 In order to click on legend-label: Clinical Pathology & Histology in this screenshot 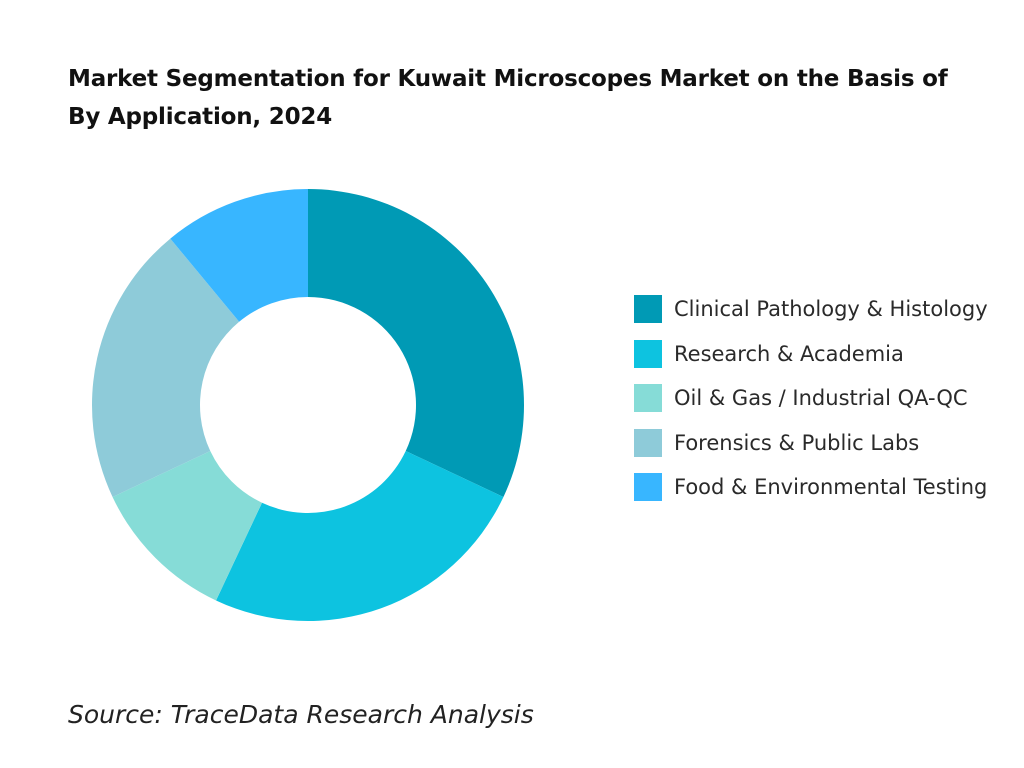, I will do `click(831, 309)`.